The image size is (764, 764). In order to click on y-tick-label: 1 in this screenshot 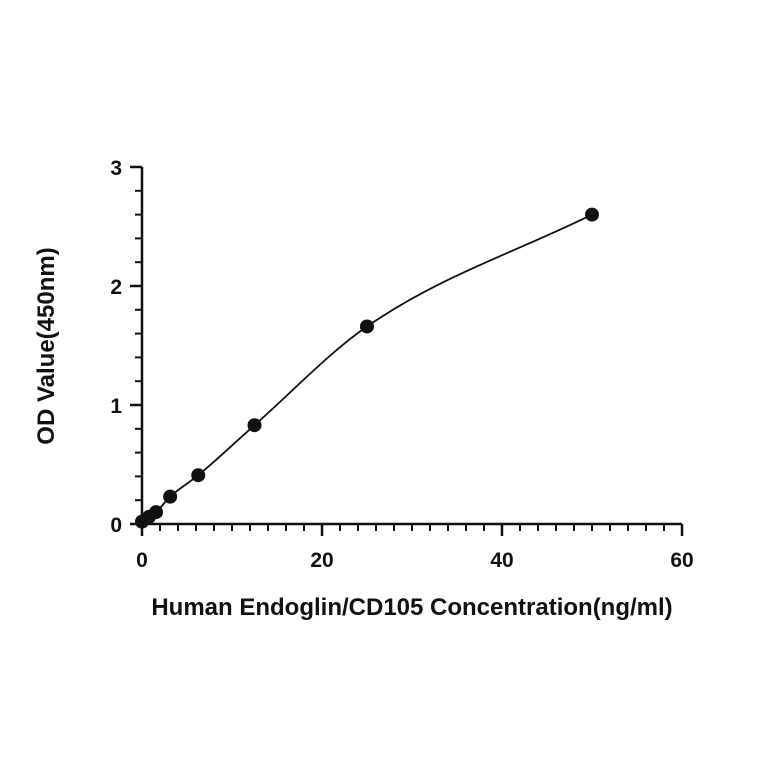, I will do `click(116, 406)`.